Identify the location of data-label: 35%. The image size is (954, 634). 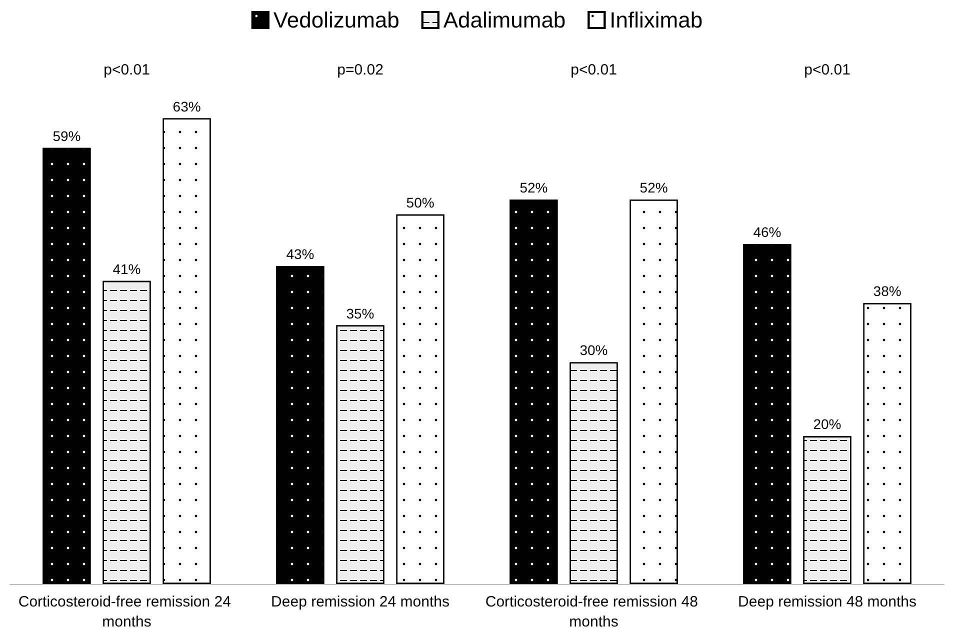
(360, 313).